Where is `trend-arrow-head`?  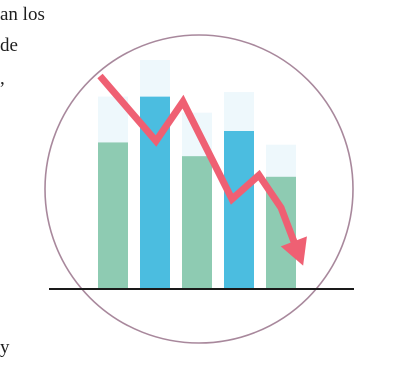
trend-arrow-head is located at coordinates (293, 251).